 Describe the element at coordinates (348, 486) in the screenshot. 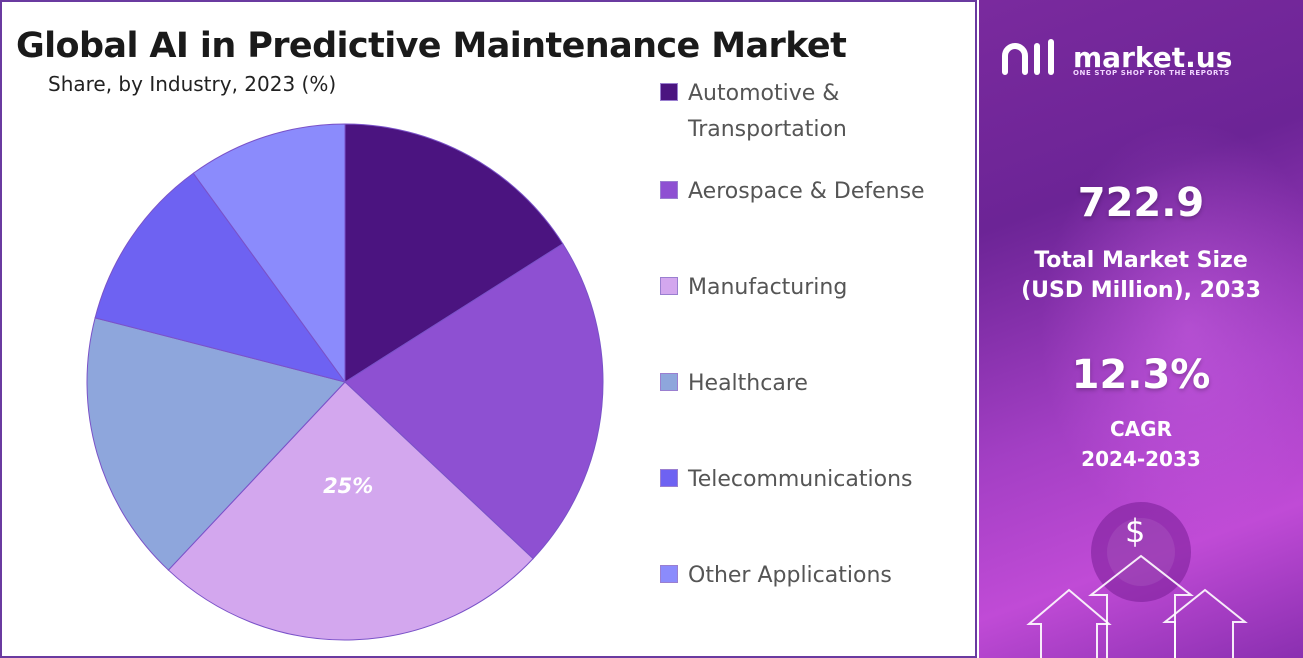

I see `data-label-manufacturing: 25%` at that location.